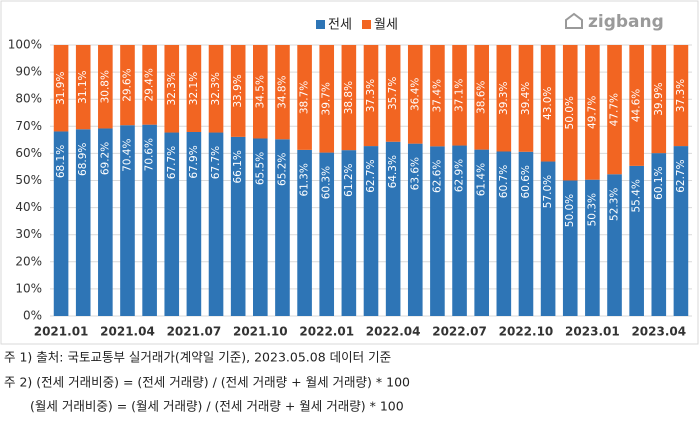  I want to click on data-label: 36.4%, so click(415, 94).